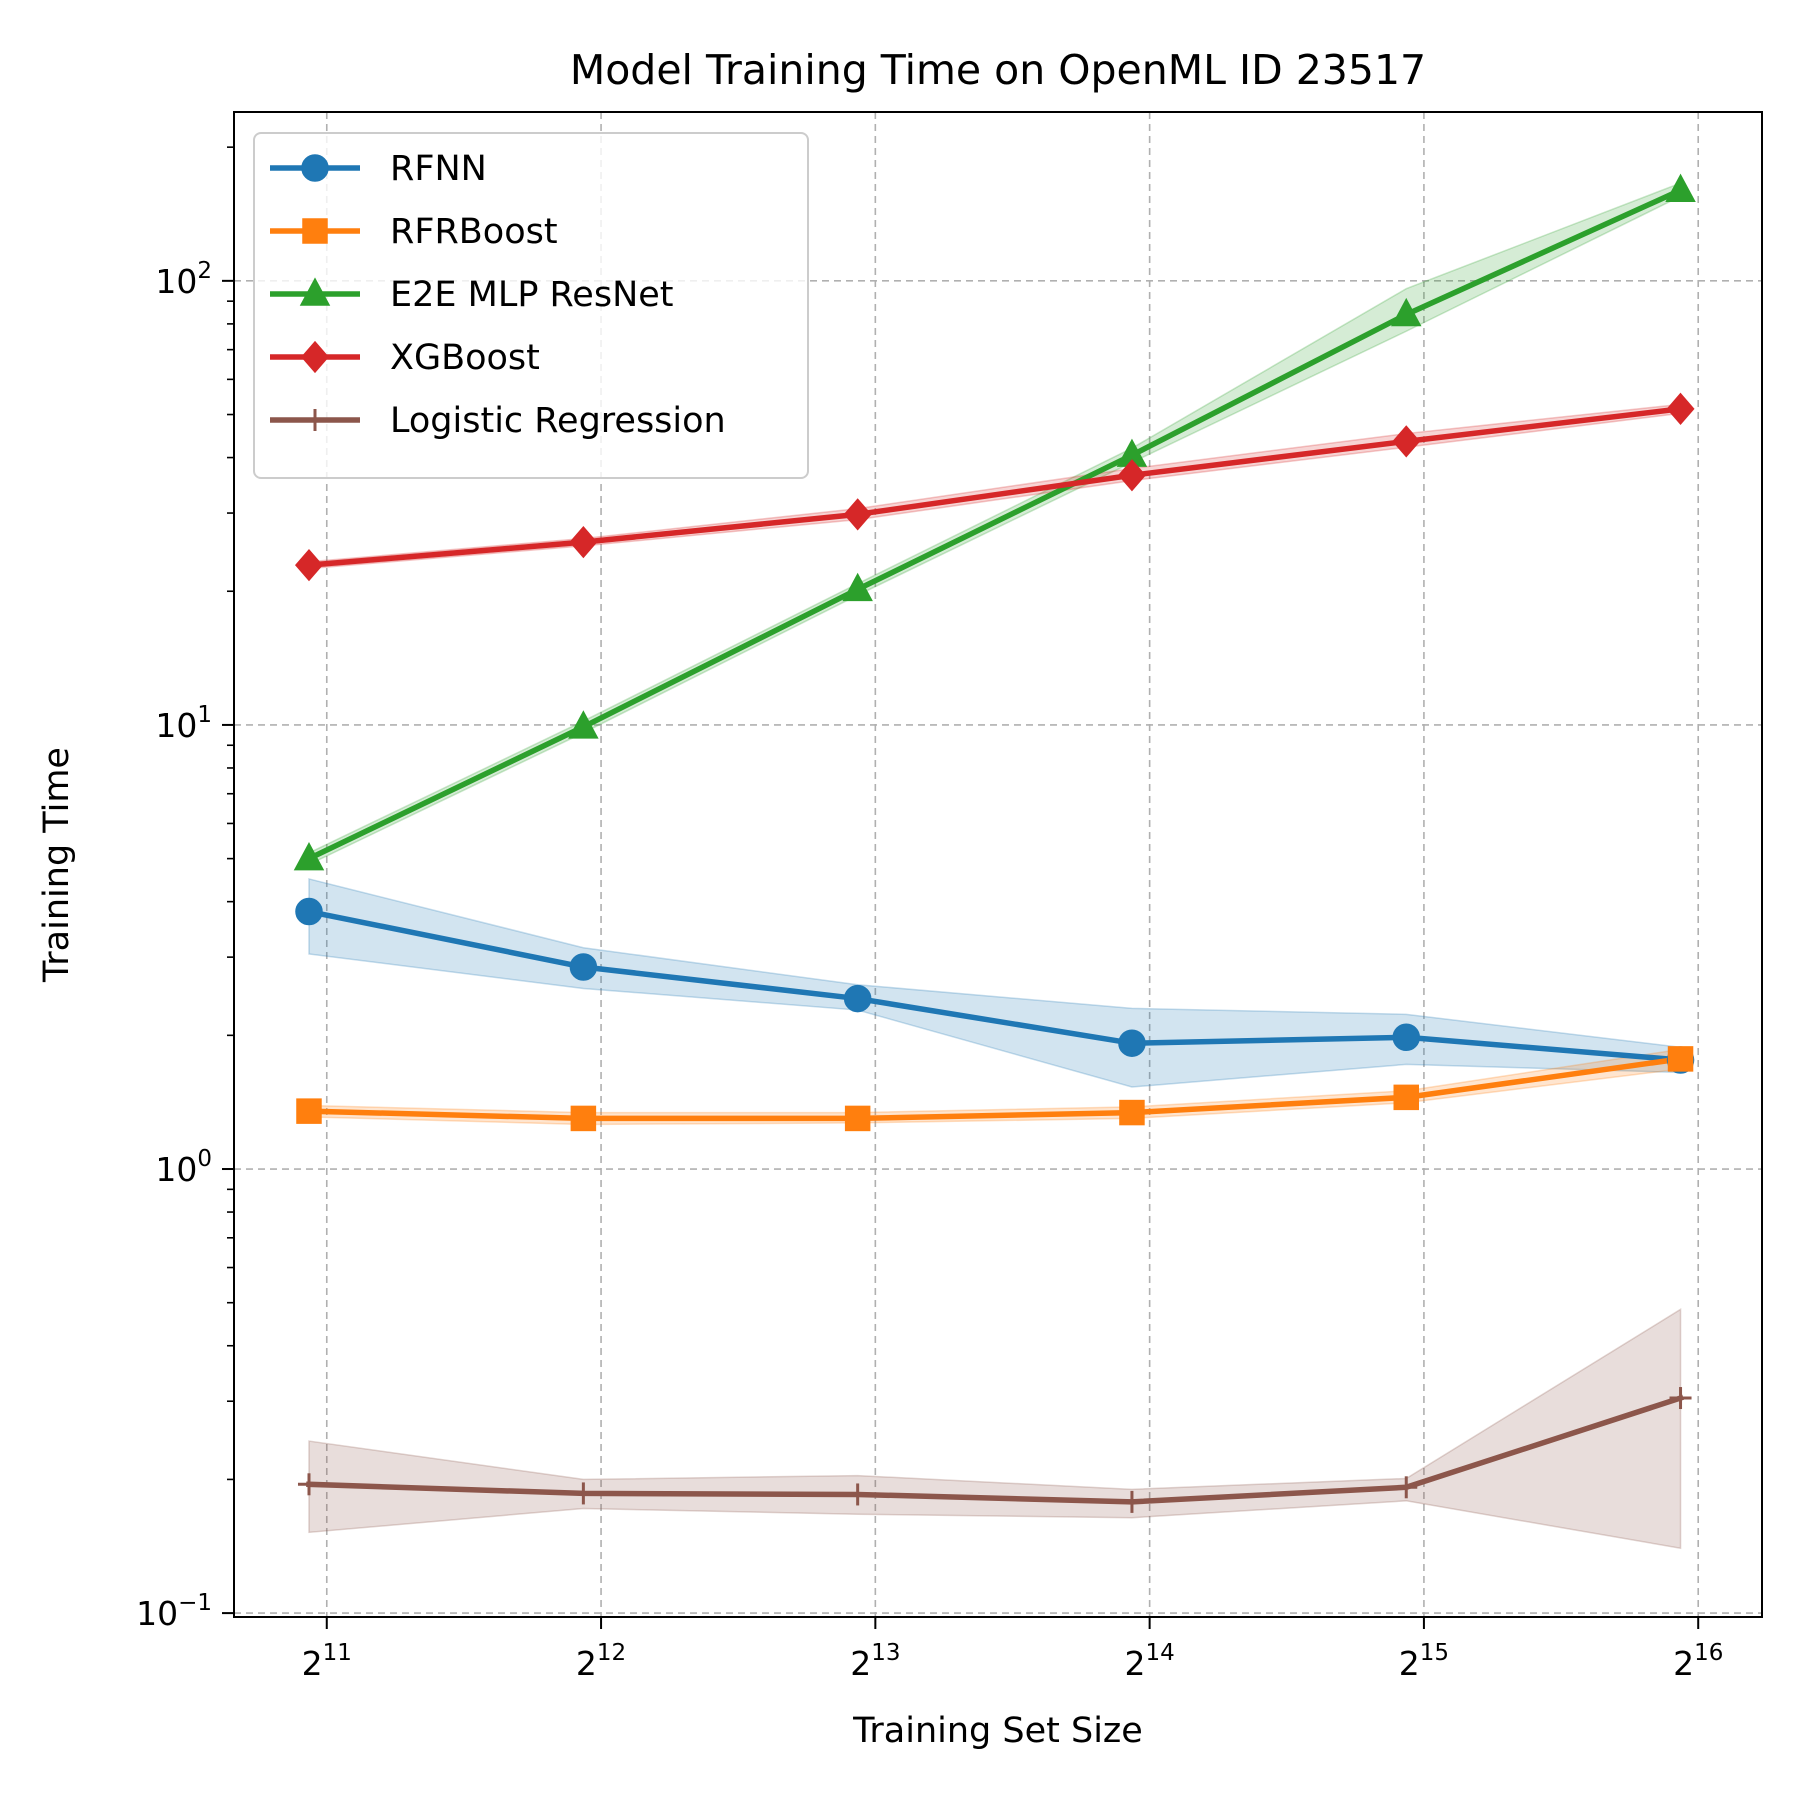  What do you see at coordinates (532, 295) in the screenshot?
I see `legend-label: E2E MLP ResNet` at bounding box center [532, 295].